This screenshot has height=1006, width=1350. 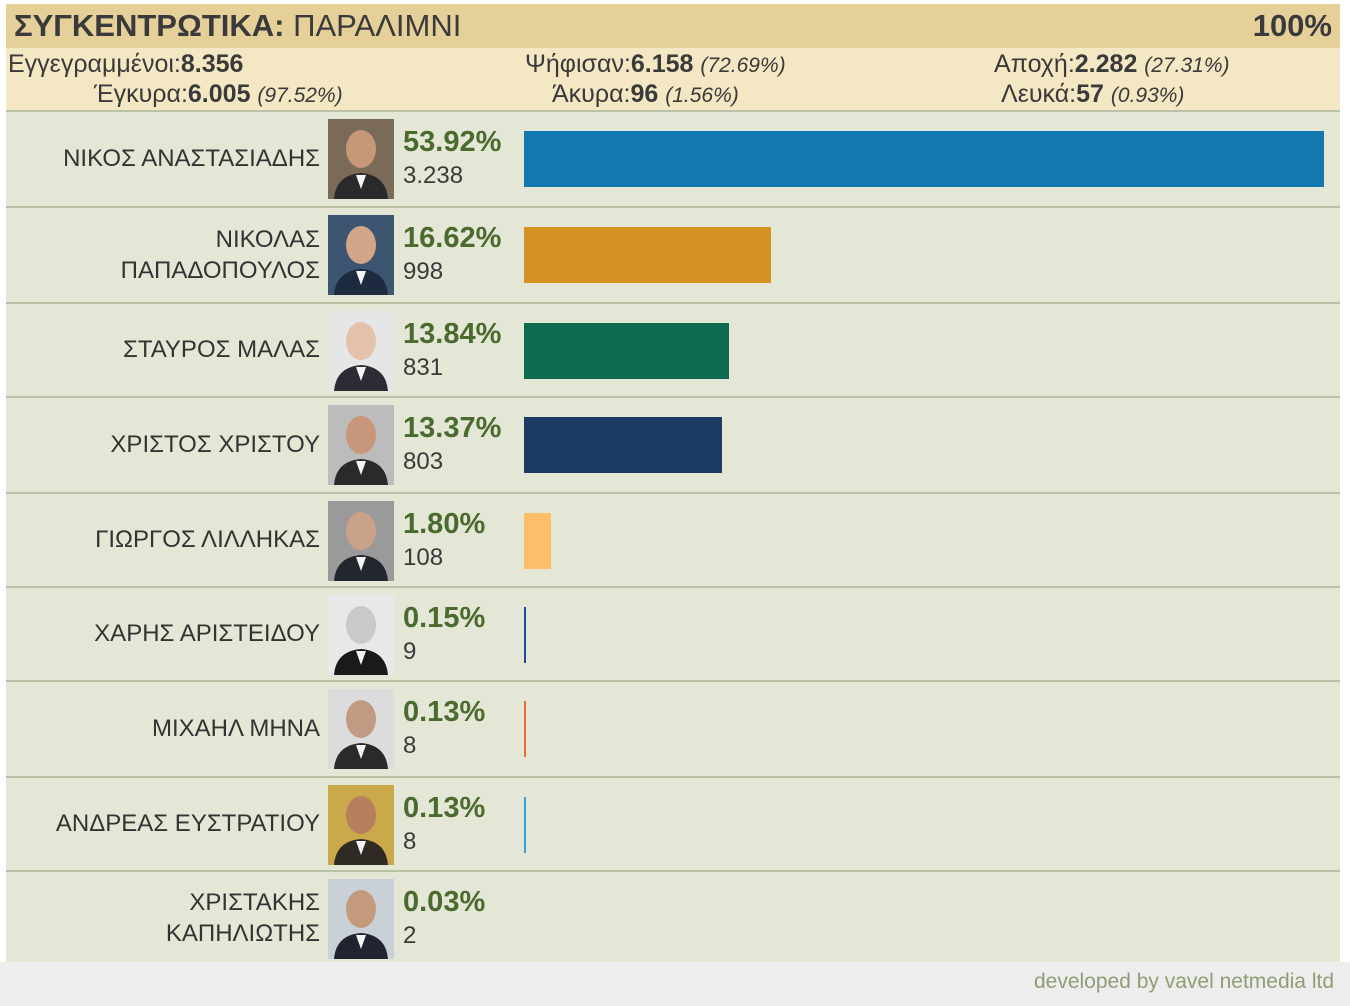 I want to click on stat-invalid-value: 96, so click(x=644, y=94).